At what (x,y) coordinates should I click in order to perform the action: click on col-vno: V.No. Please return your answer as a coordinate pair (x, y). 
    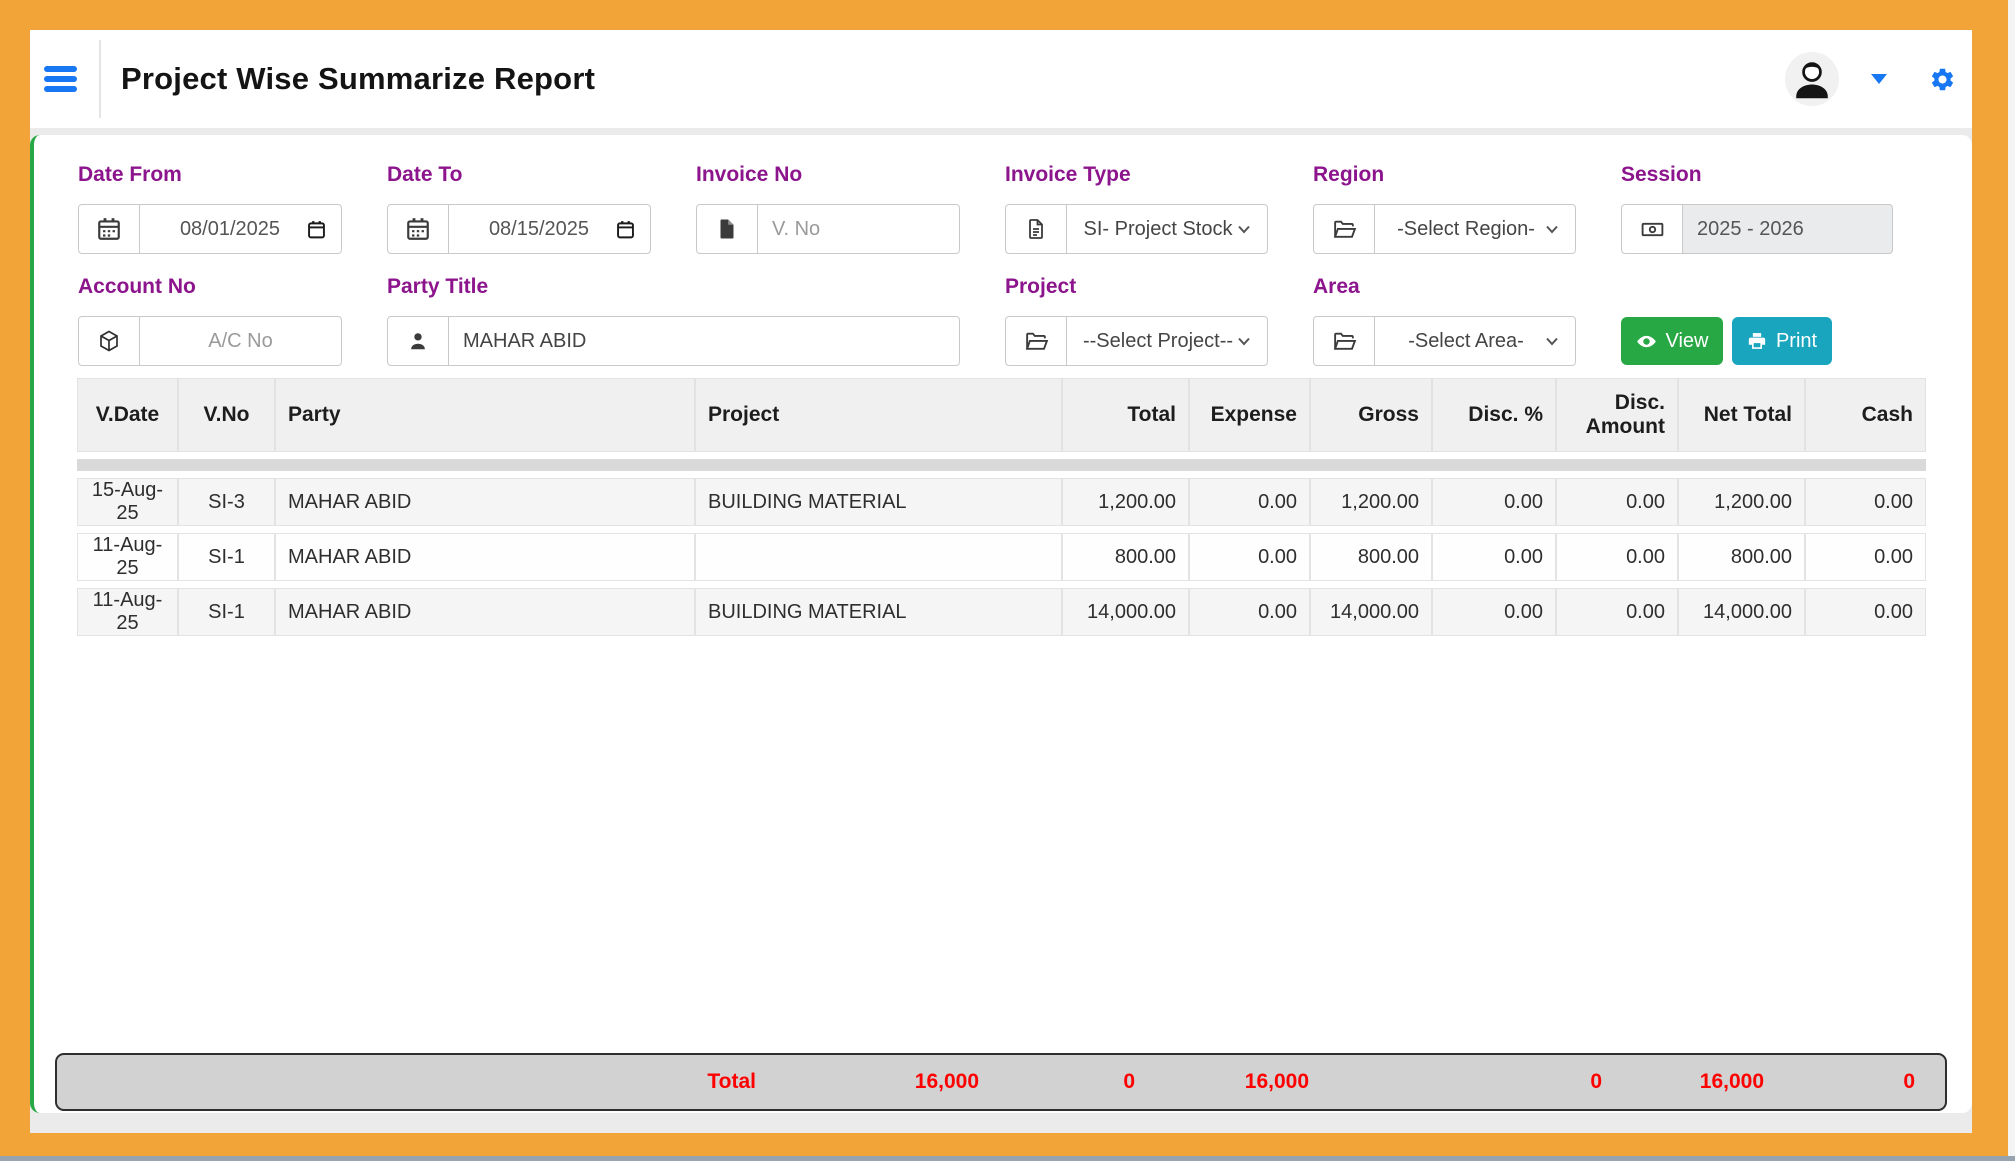
    Looking at the image, I should click on (226, 415).